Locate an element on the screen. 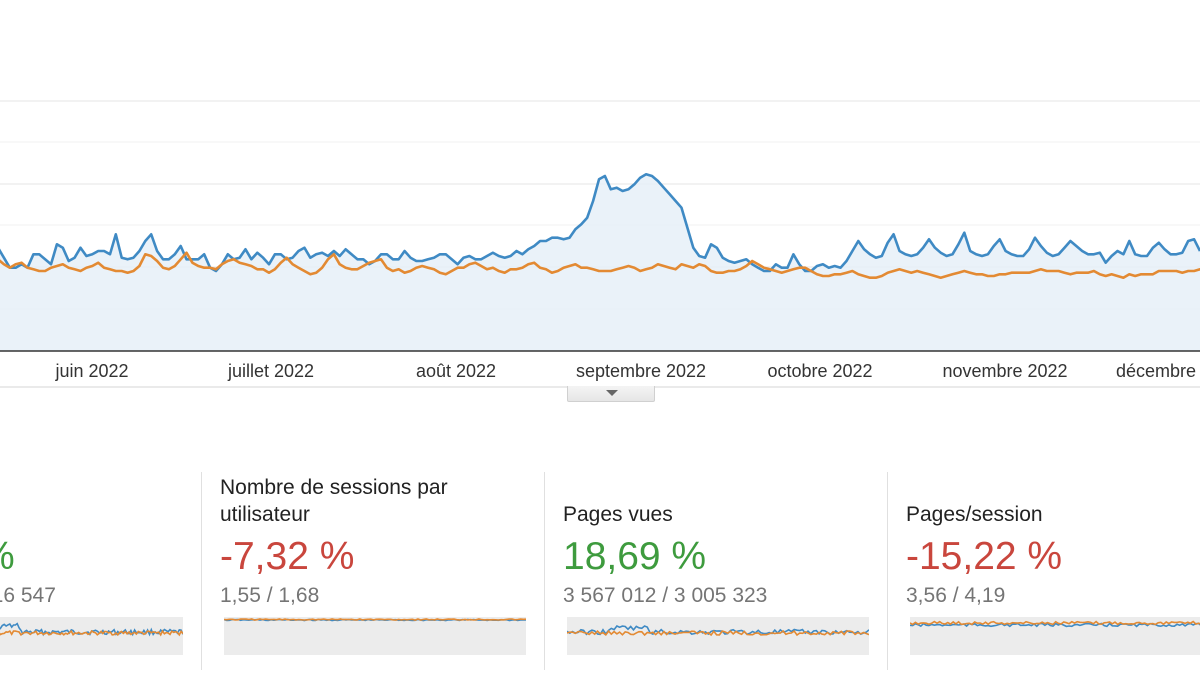  x-tick-label: septembre 2022 is located at coordinates (641, 371).